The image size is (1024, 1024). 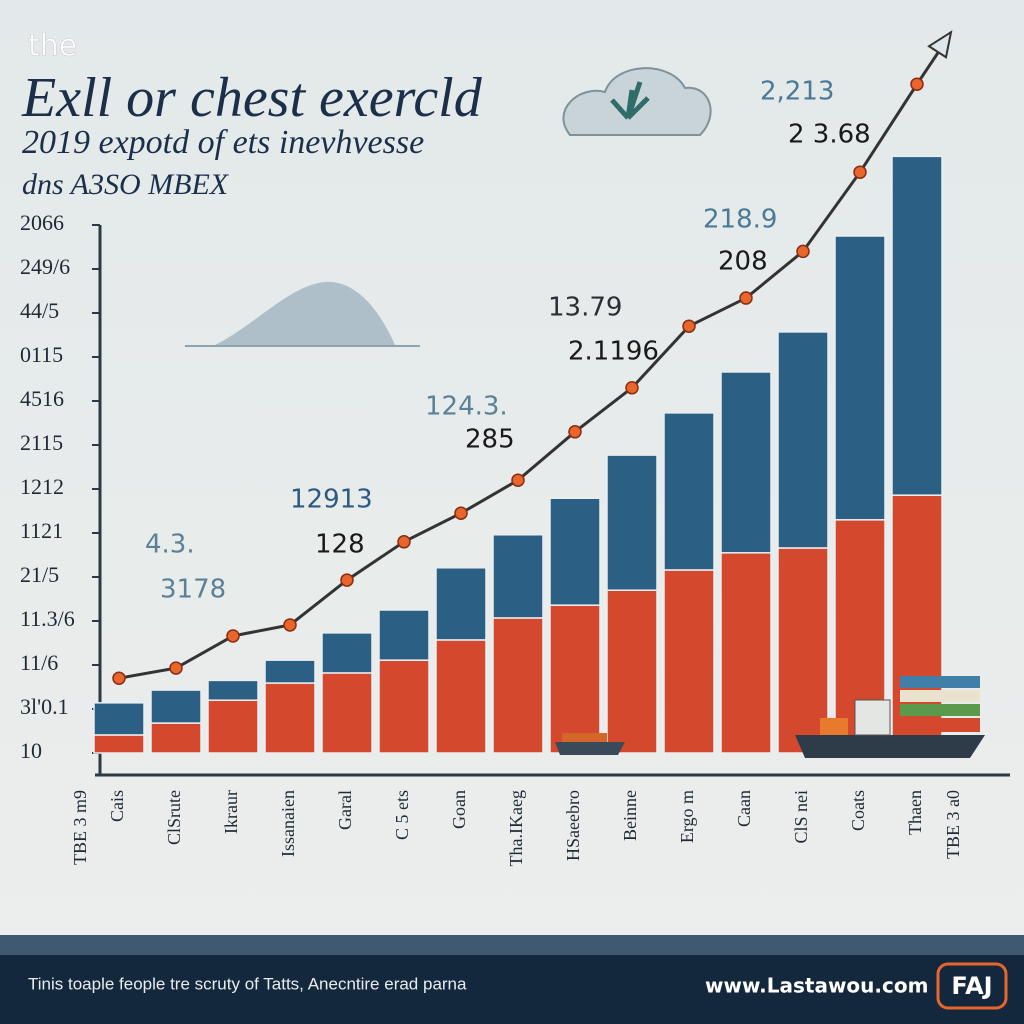 What do you see at coordinates (890, 746) in the screenshot?
I see `ship-illustration` at bounding box center [890, 746].